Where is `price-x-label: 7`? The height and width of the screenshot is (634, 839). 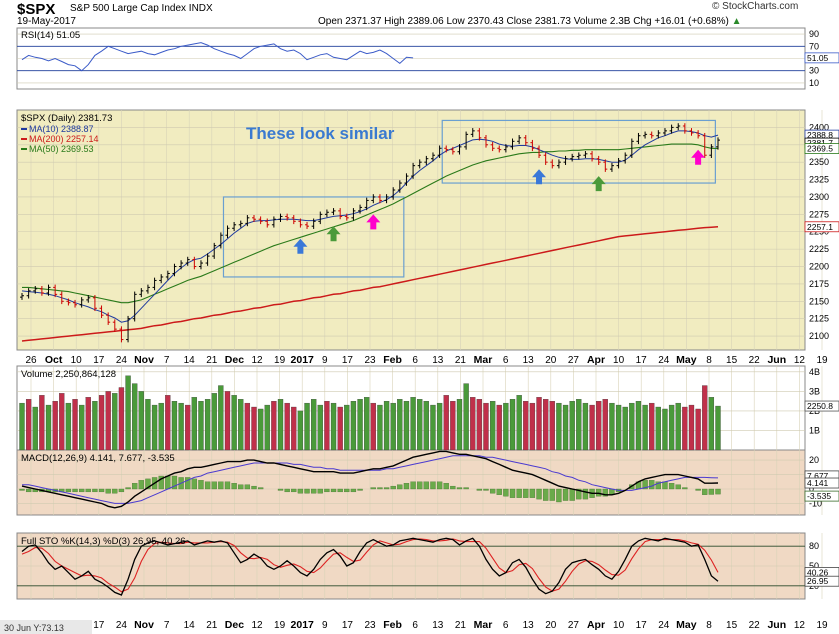 price-x-label: 7 is located at coordinates (167, 360).